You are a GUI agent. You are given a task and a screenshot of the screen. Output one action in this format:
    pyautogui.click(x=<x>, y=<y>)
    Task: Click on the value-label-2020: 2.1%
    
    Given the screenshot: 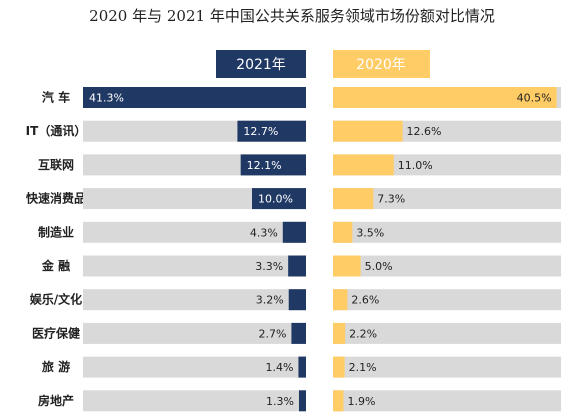 What is the action you would take?
    pyautogui.click(x=363, y=367)
    